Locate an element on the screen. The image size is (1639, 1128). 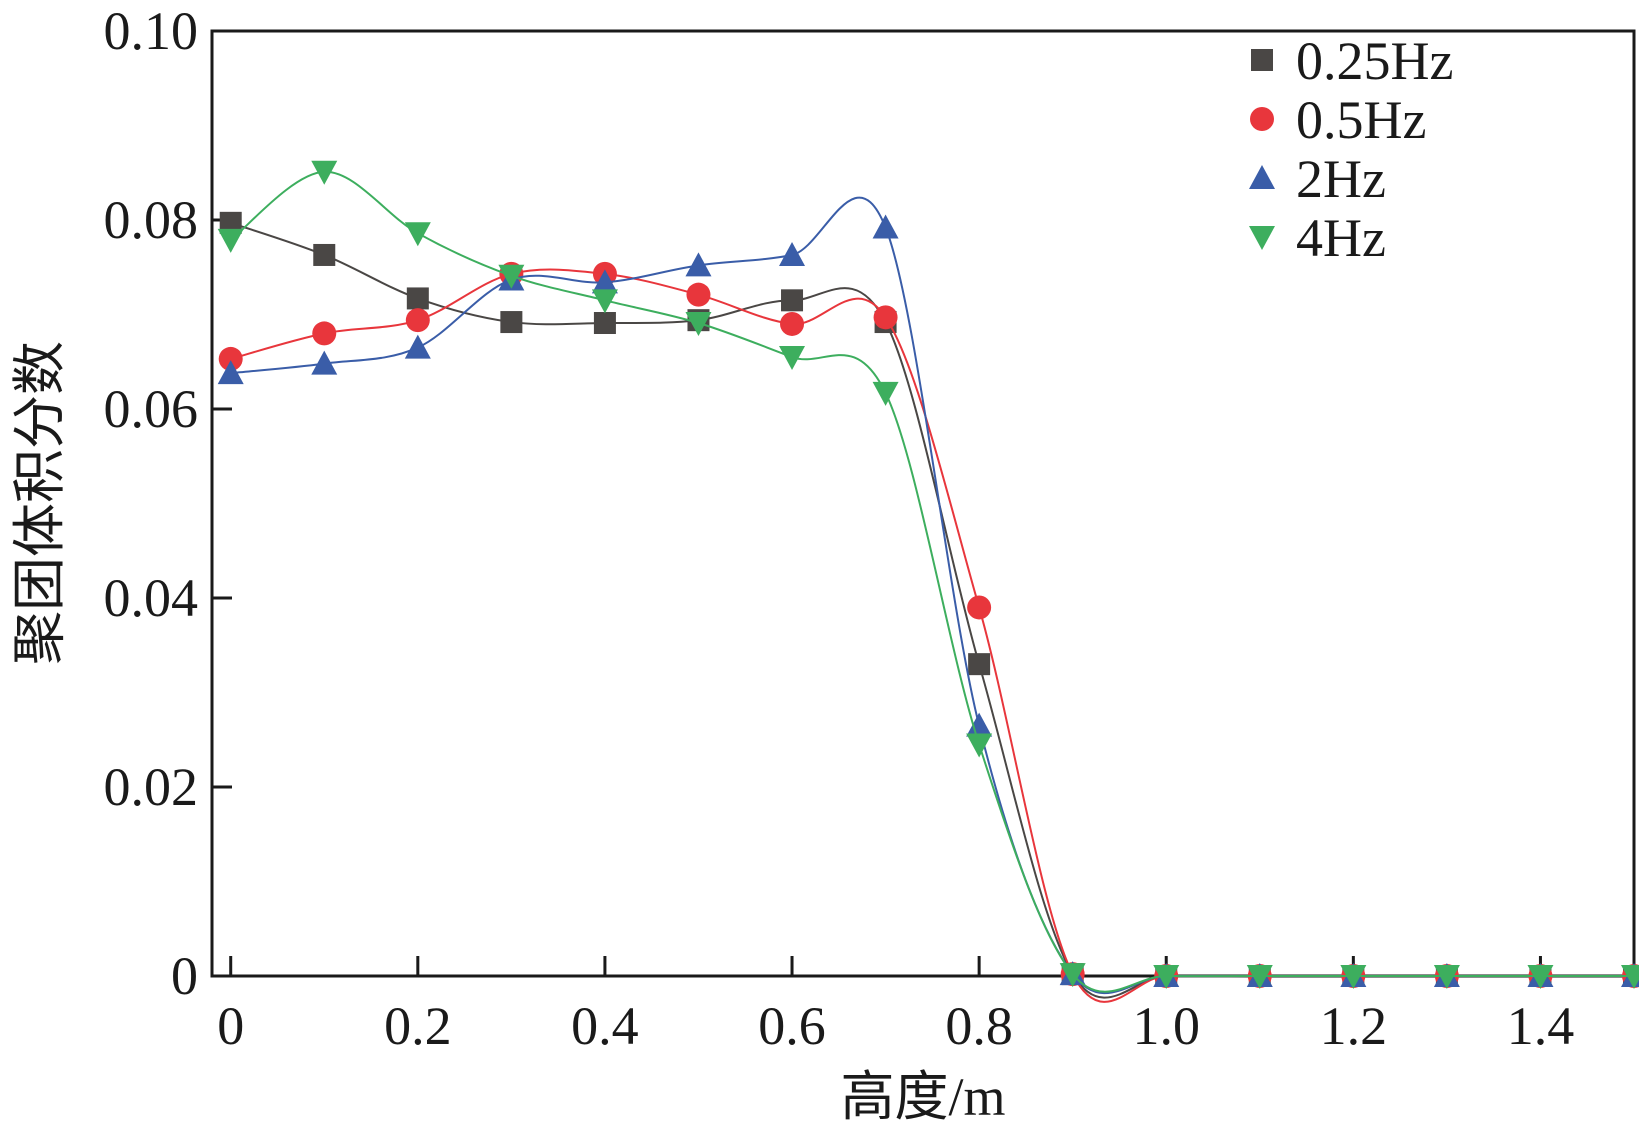
legend-label: 0.25Hz is located at coordinates (1374, 61).